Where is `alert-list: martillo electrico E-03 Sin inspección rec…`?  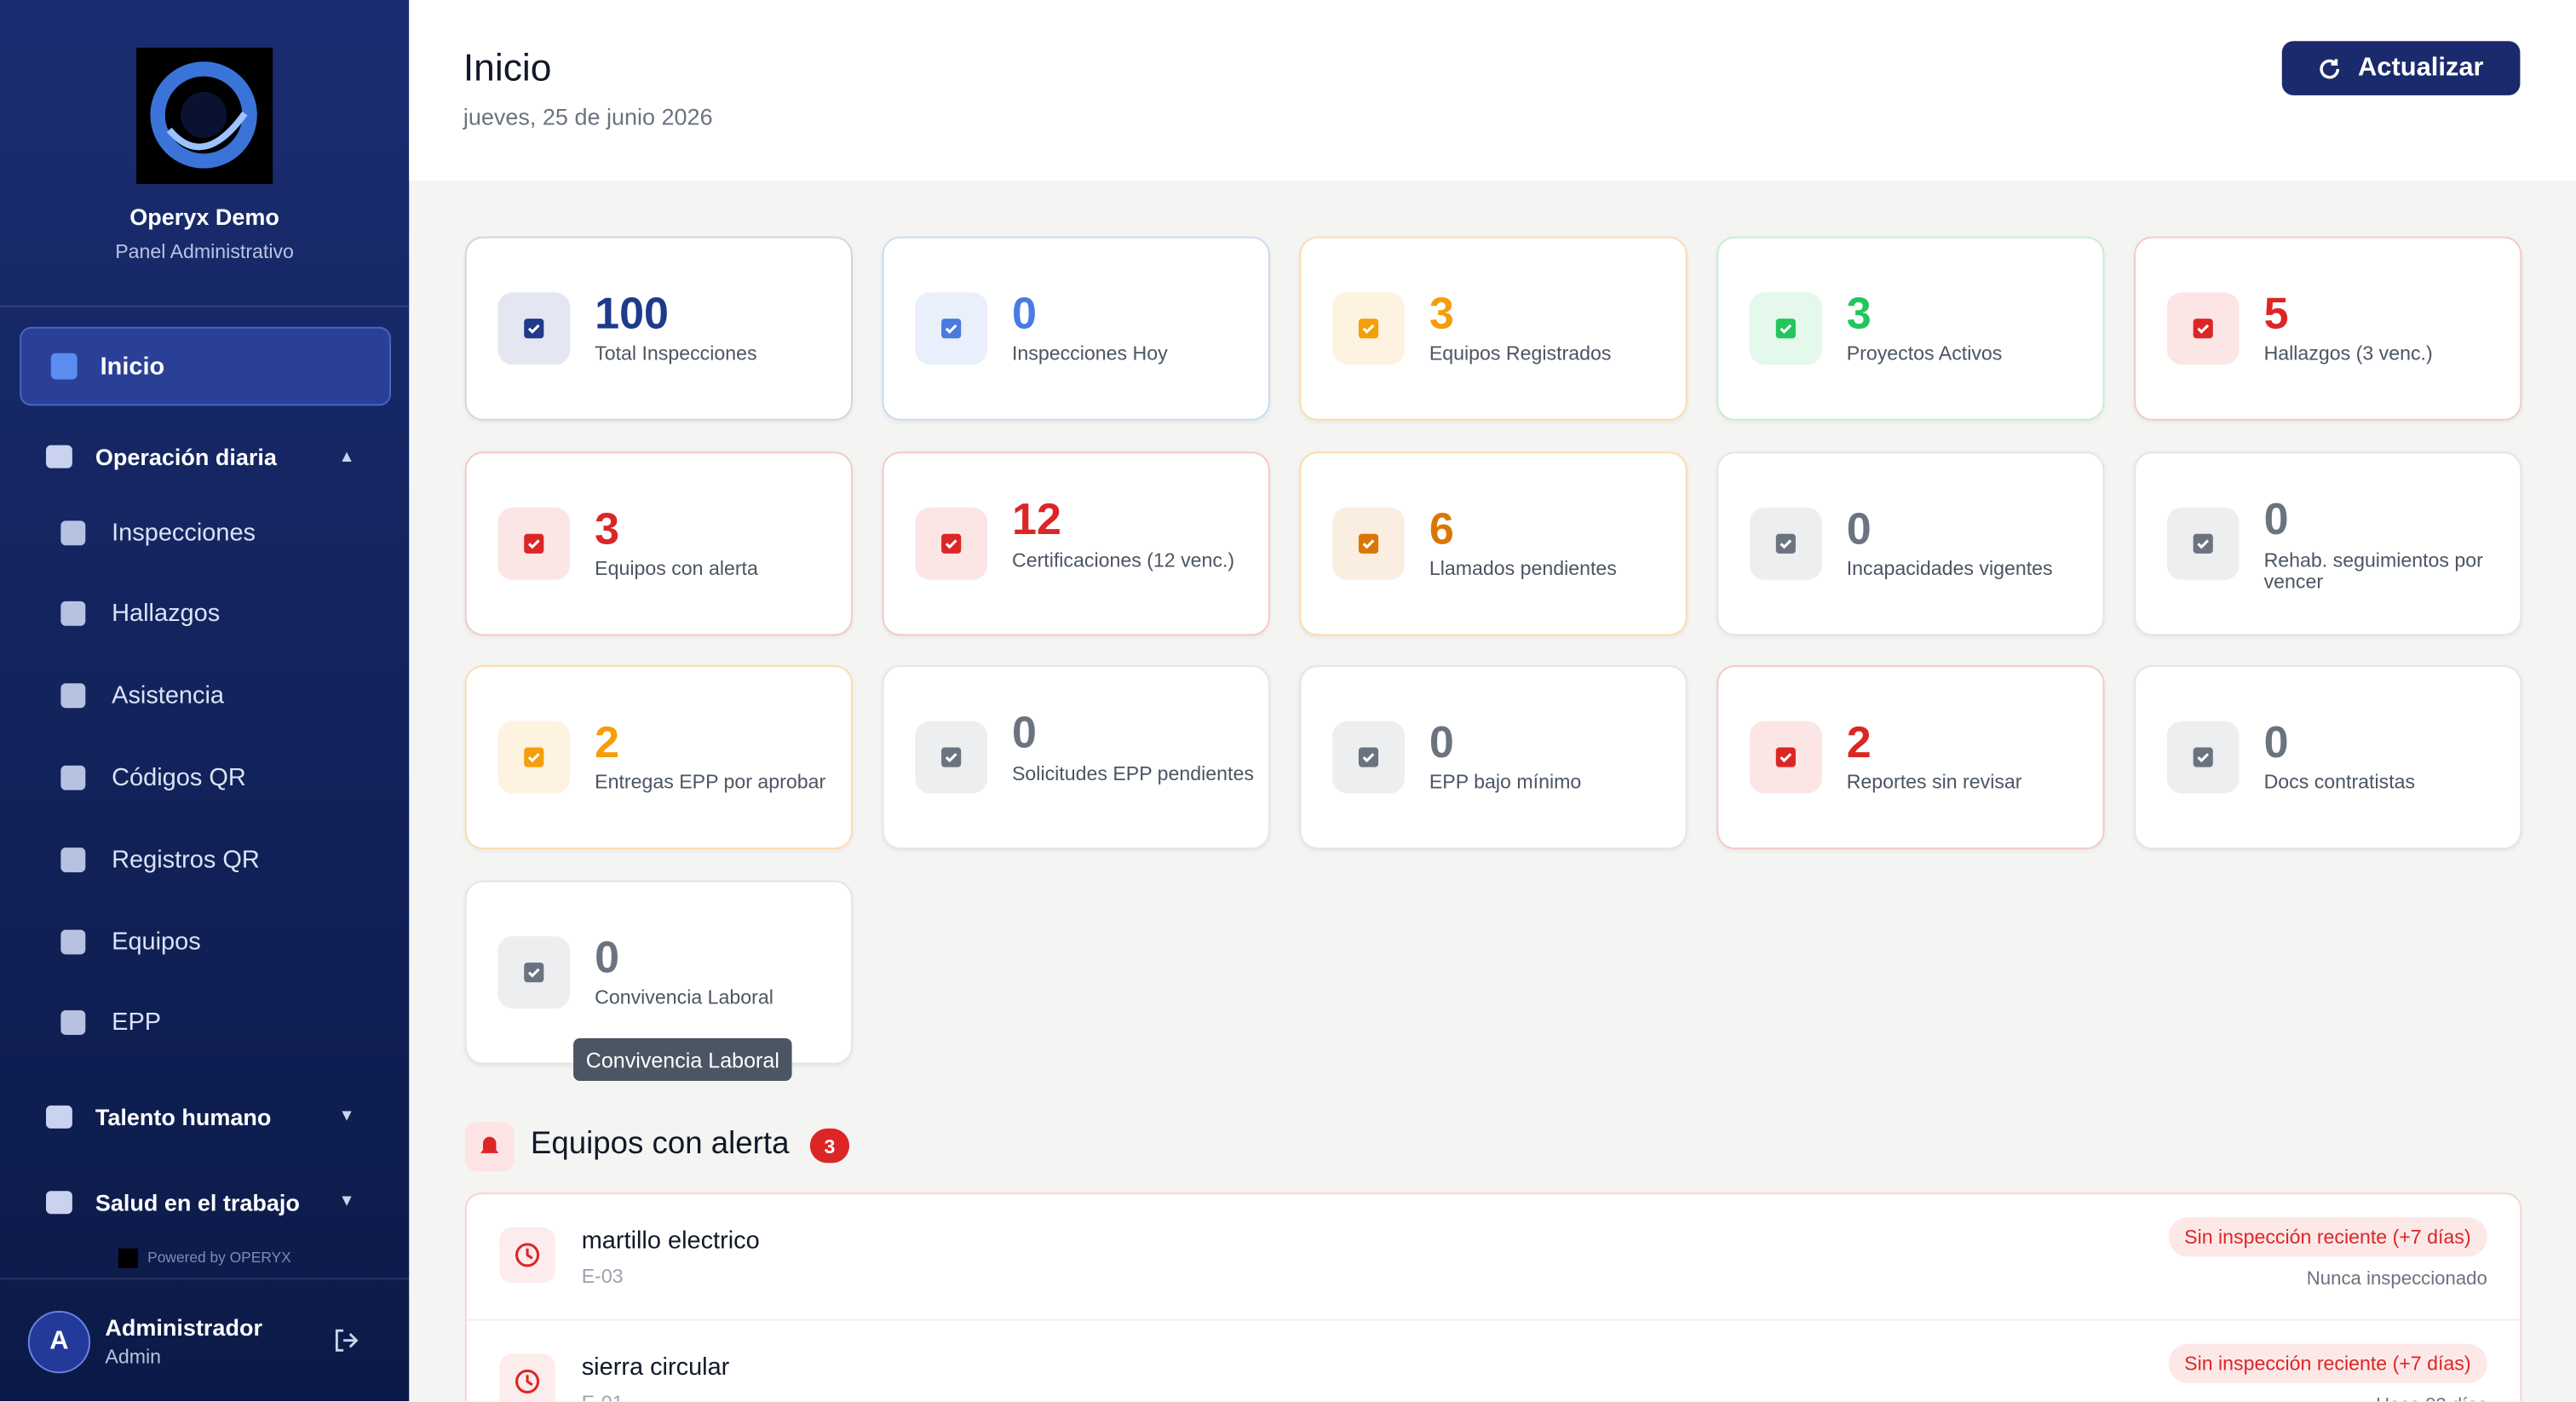 alert-list: martillo electrico E-03 Sin inspección rec… is located at coordinates (1493, 1297).